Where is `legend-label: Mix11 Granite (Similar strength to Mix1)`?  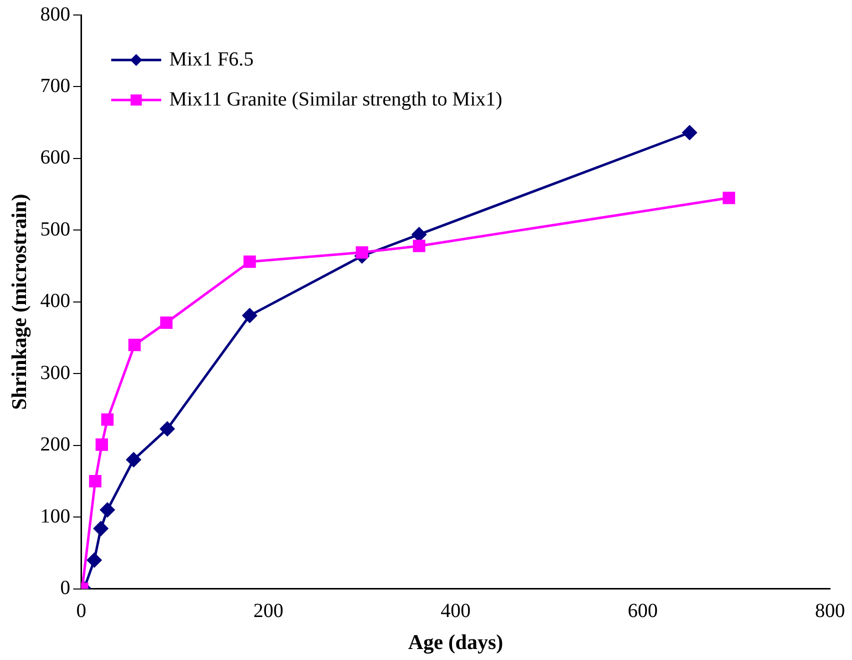 legend-label: Mix11 Granite (Similar strength to Mix1) is located at coordinates (335, 99).